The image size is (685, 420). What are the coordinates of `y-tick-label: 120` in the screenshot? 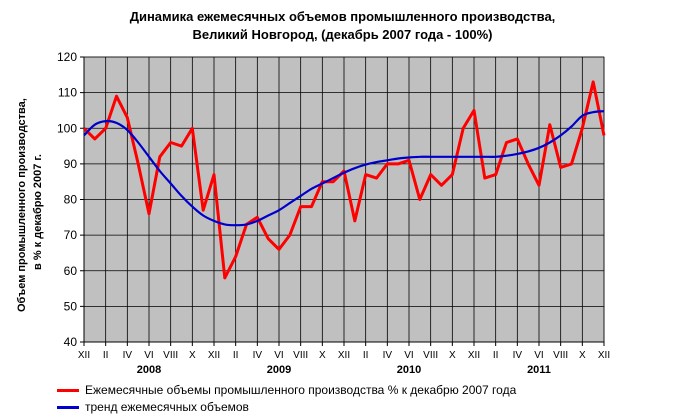 It's located at (67, 57).